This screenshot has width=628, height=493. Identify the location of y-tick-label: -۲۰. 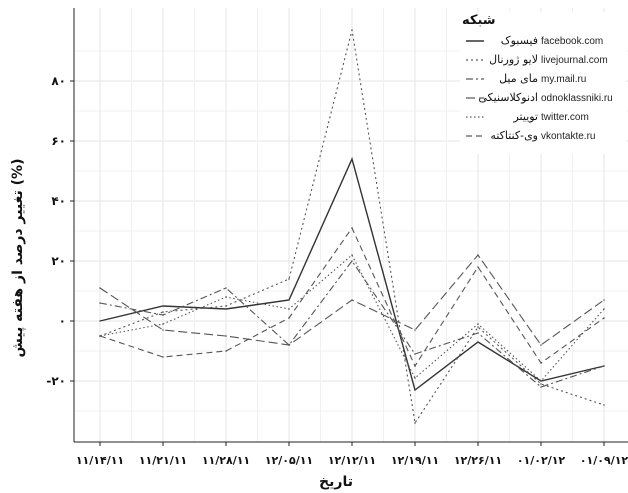
(56, 381).